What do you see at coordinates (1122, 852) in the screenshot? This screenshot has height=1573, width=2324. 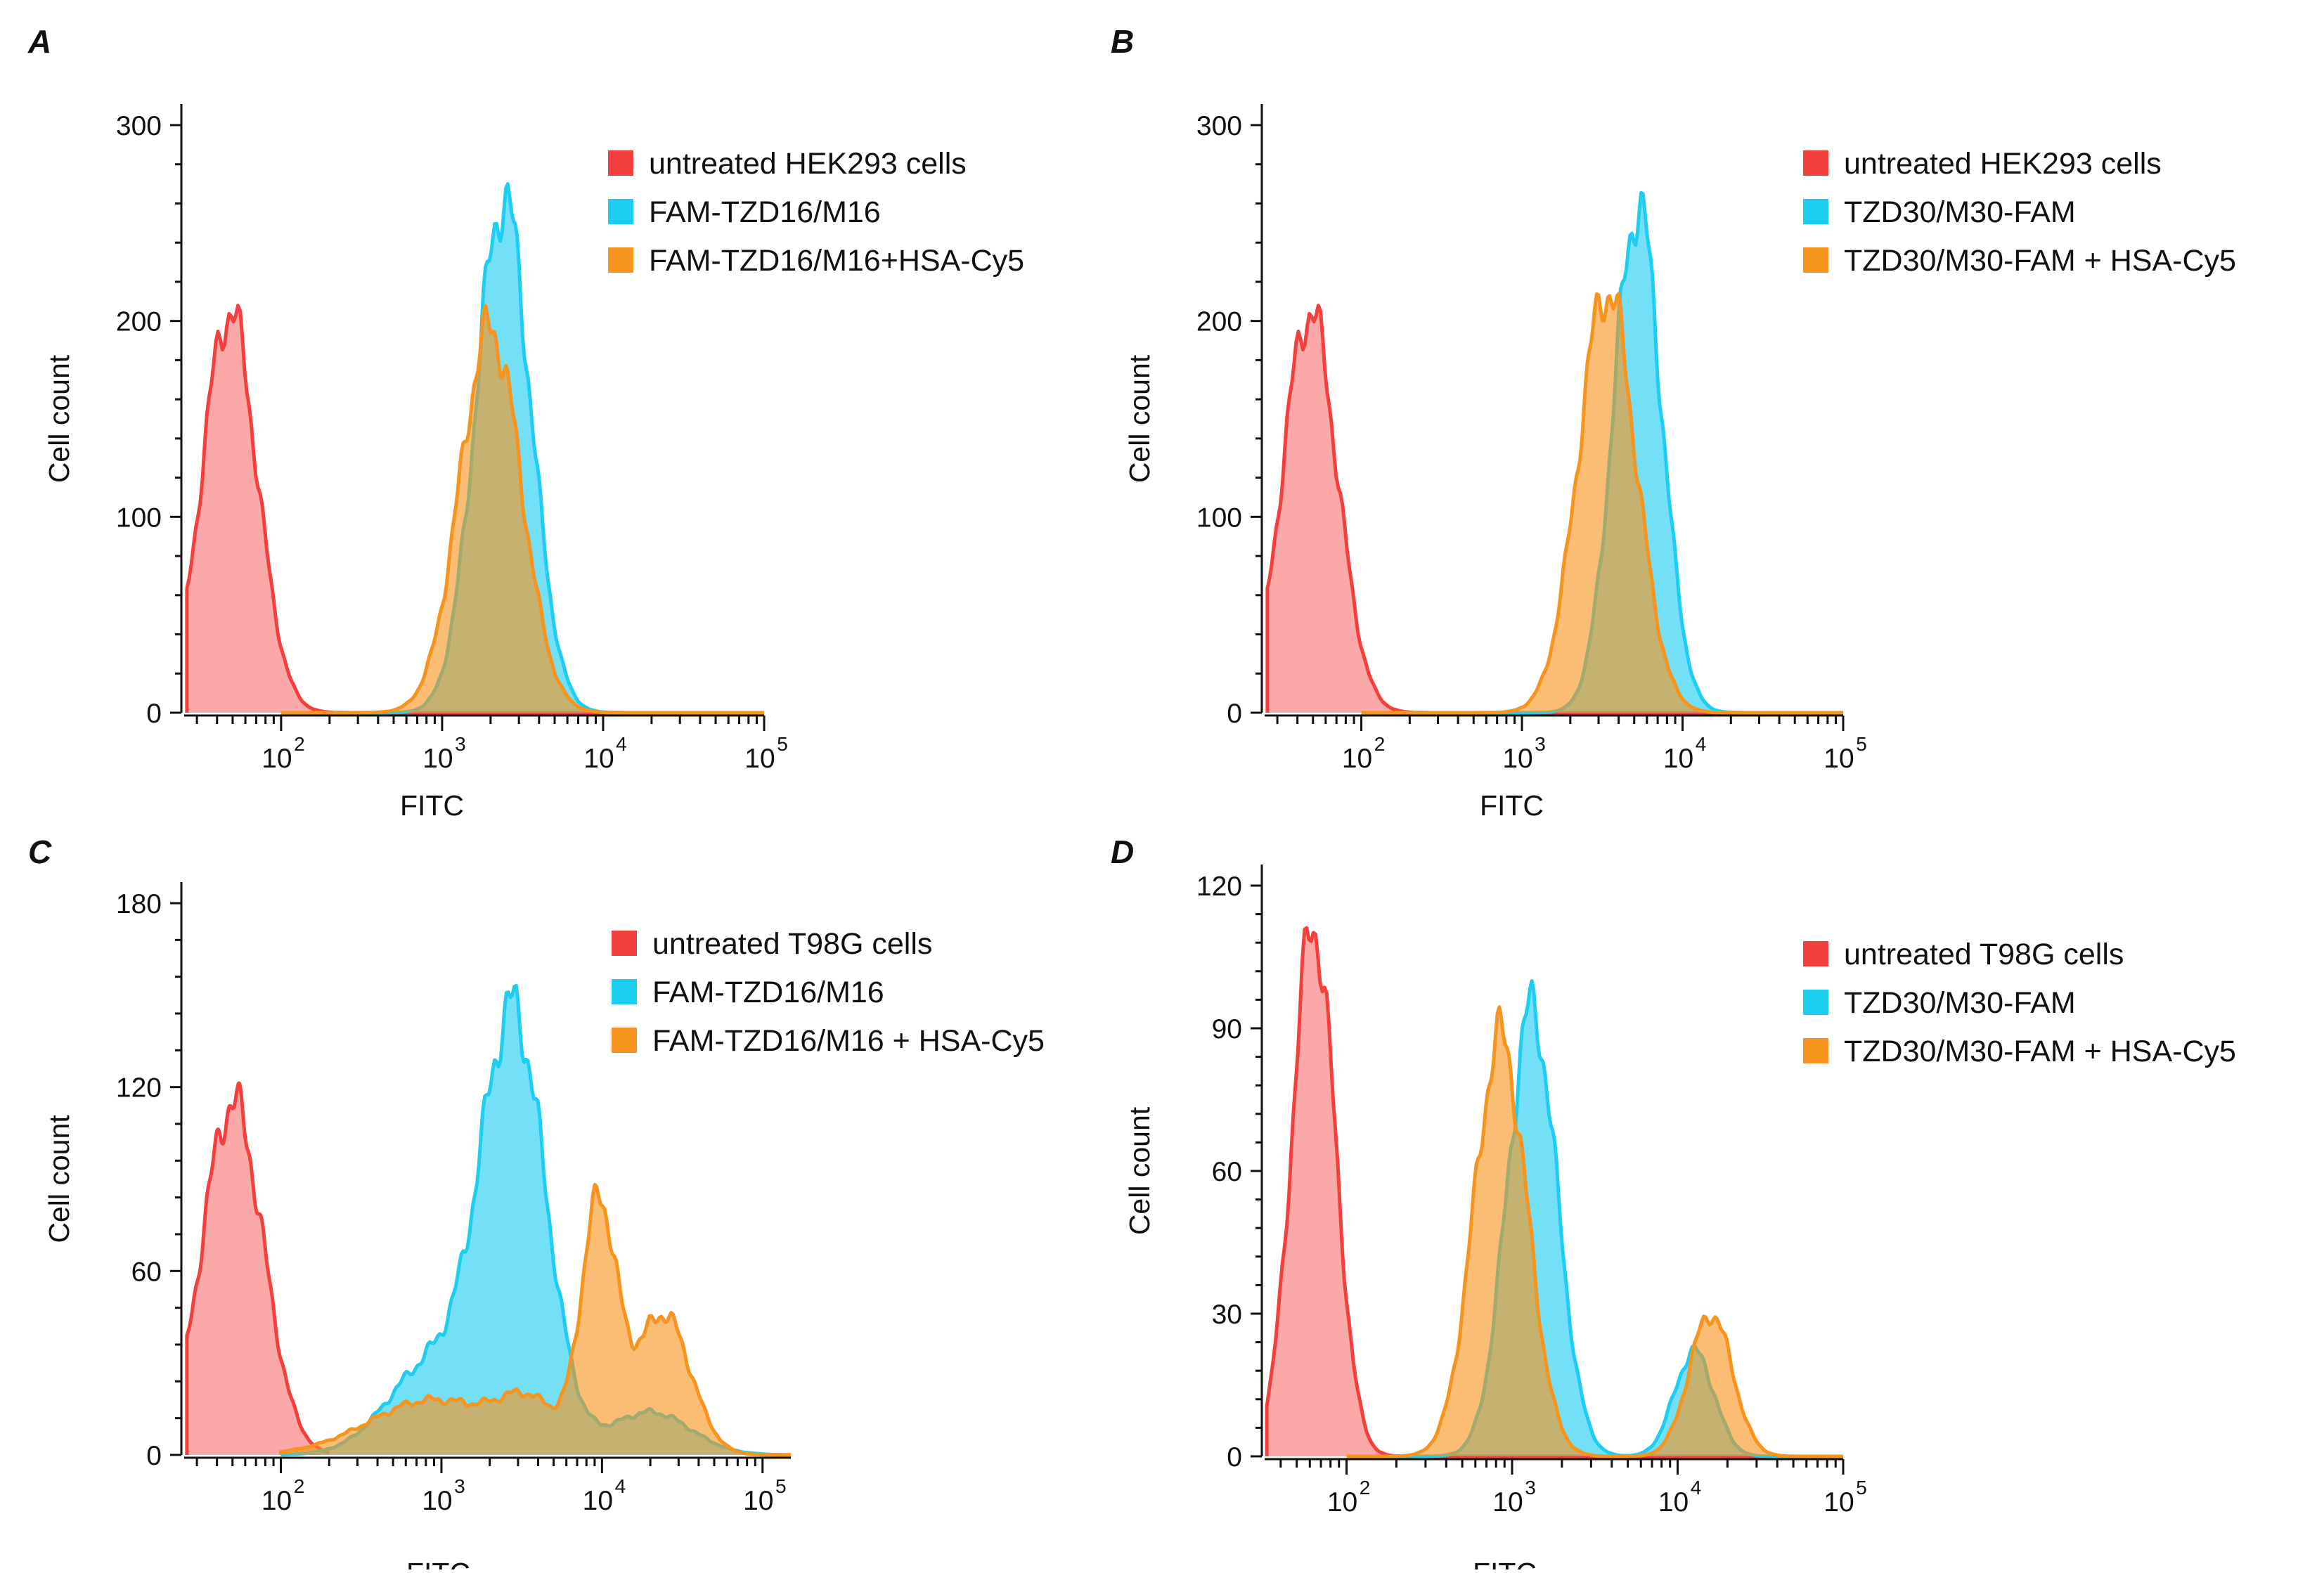 I see `panel-label: D` at bounding box center [1122, 852].